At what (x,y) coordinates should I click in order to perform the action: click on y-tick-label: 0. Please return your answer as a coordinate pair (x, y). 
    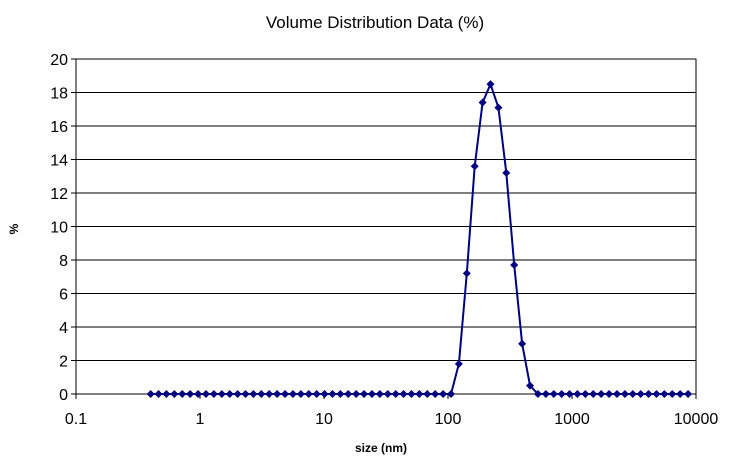
    Looking at the image, I should click on (63, 395).